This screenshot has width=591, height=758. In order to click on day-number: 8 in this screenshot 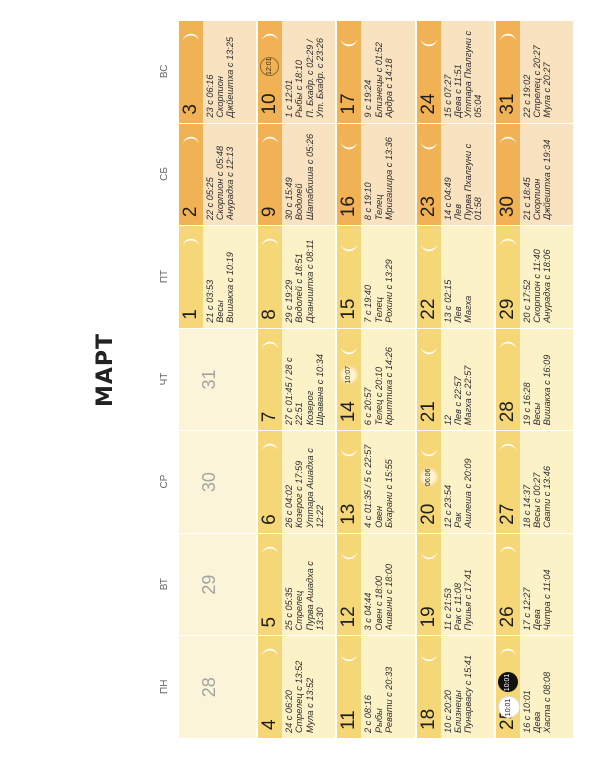, I will do `click(270, 314)`.